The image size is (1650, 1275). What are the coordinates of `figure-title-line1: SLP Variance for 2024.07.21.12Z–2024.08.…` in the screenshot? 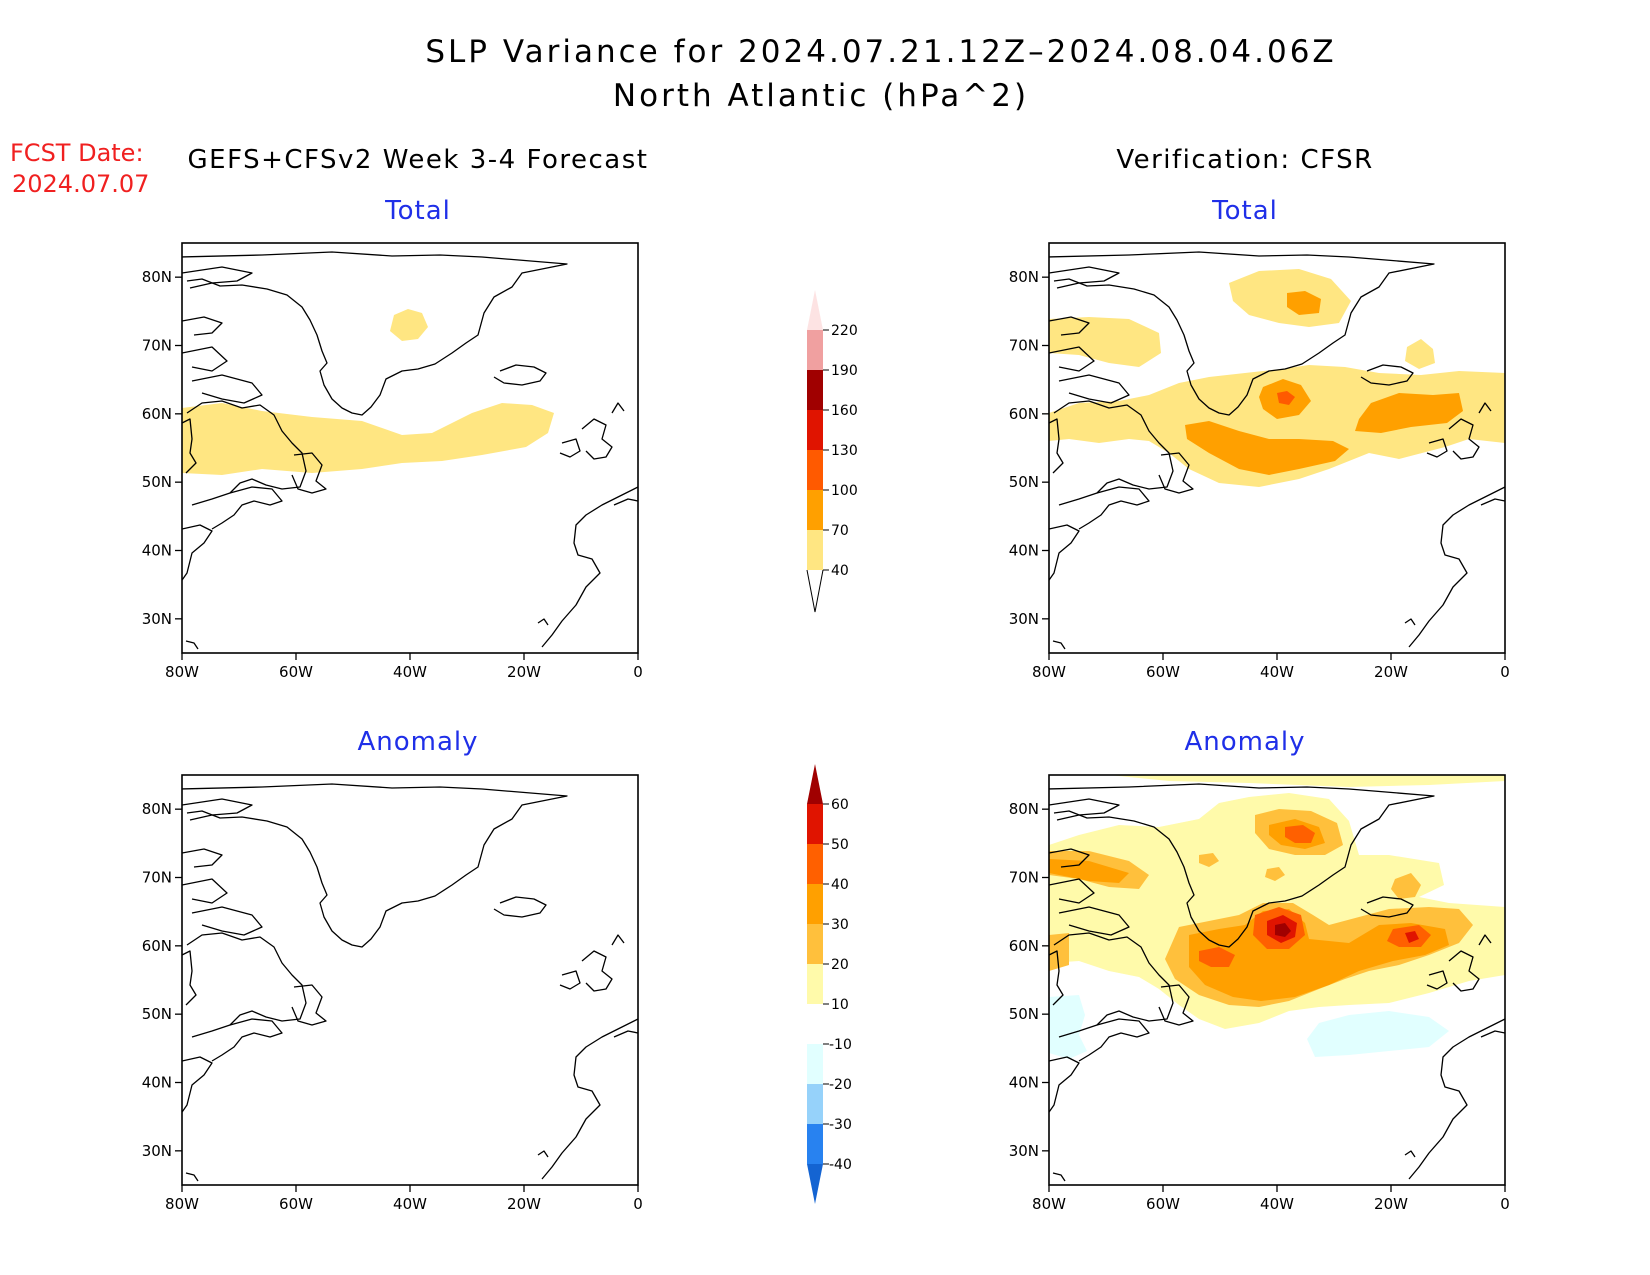 It's located at (880, 52).